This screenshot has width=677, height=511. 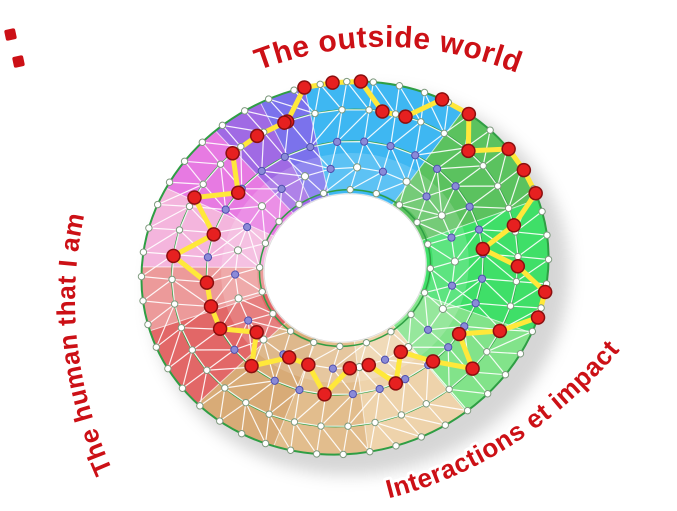 I want to click on label-human-that-i-am: The human that I am, so click(x=84, y=345).